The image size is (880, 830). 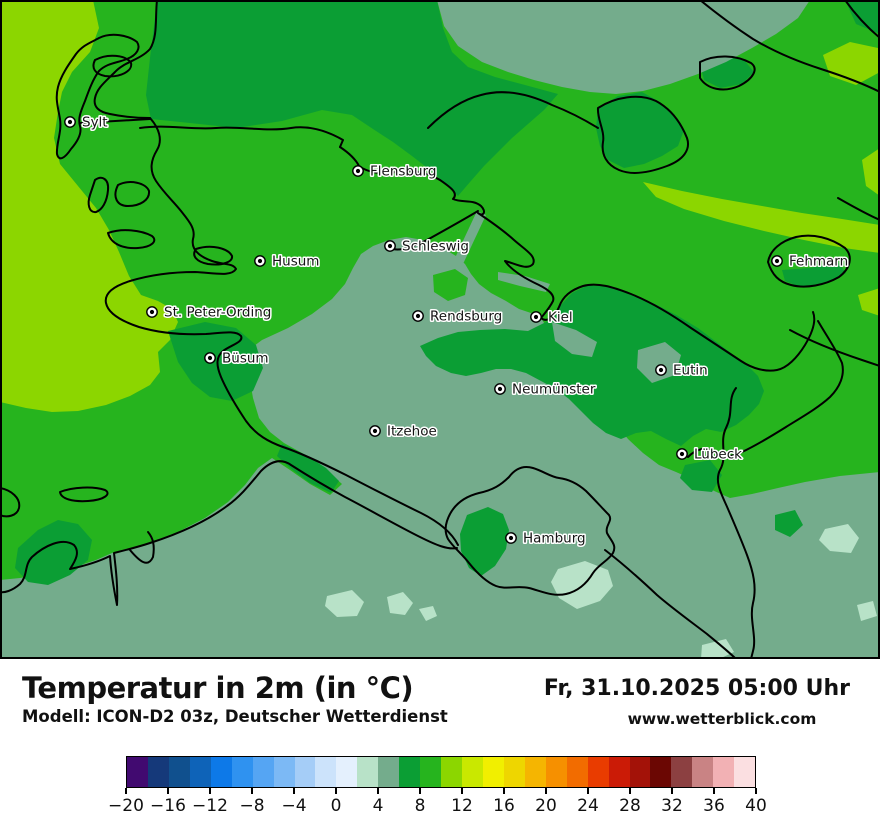 I want to click on region-ploen-lakes, so click(x=574, y=339).